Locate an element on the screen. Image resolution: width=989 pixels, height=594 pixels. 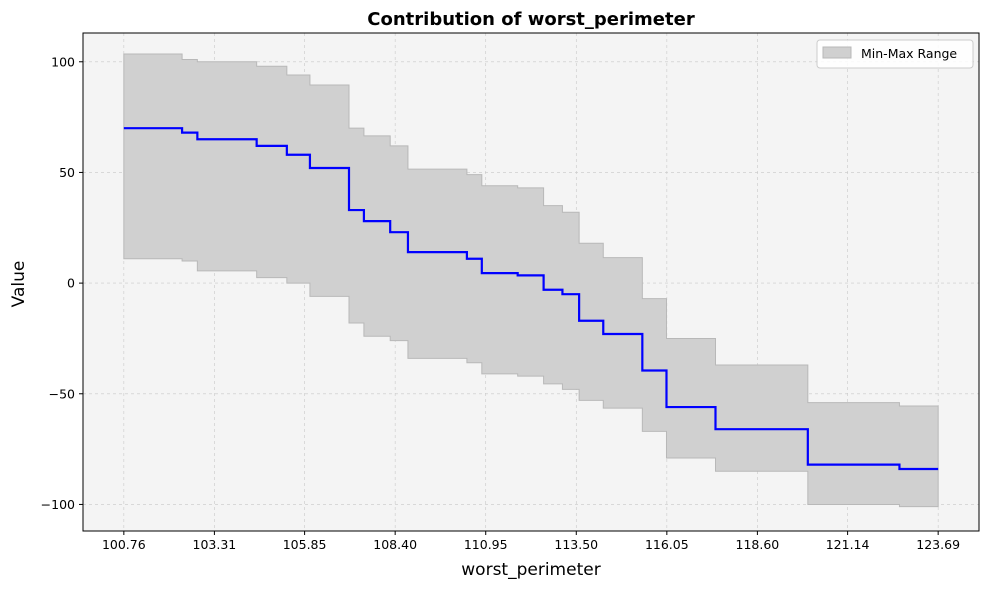
x-tick-label: 116.05 is located at coordinates (667, 544).